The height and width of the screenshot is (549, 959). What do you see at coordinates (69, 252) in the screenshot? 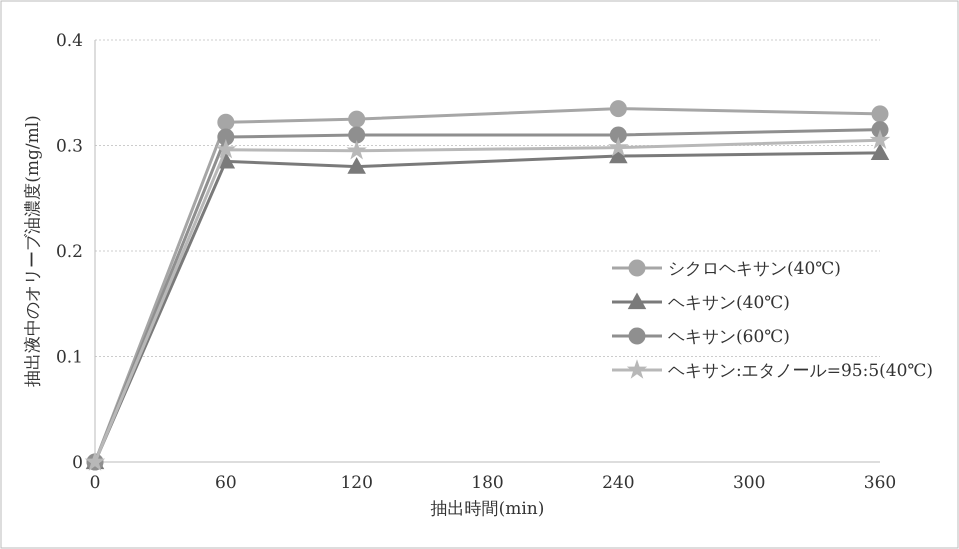
I see `y-tick-label: 0.2` at bounding box center [69, 252].